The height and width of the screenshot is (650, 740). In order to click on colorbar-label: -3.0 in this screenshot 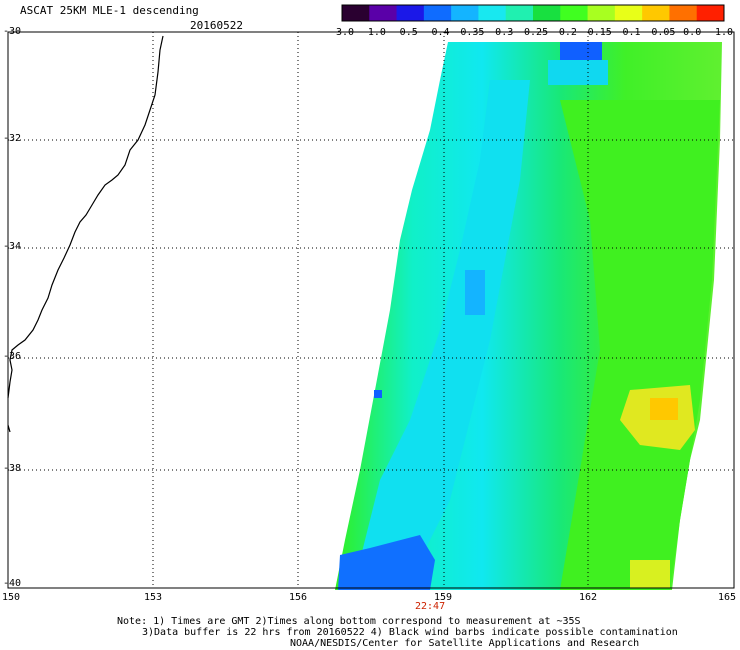, I will do `click(342, 32)`.